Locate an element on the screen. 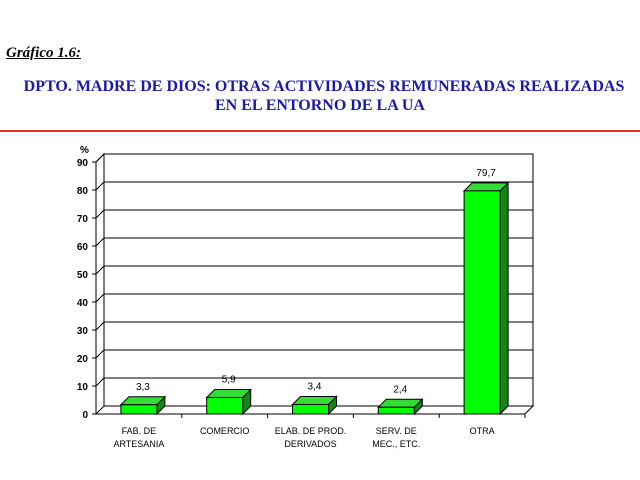 The width and height of the screenshot is (640, 480). data-label: 3,4 is located at coordinates (315, 386).